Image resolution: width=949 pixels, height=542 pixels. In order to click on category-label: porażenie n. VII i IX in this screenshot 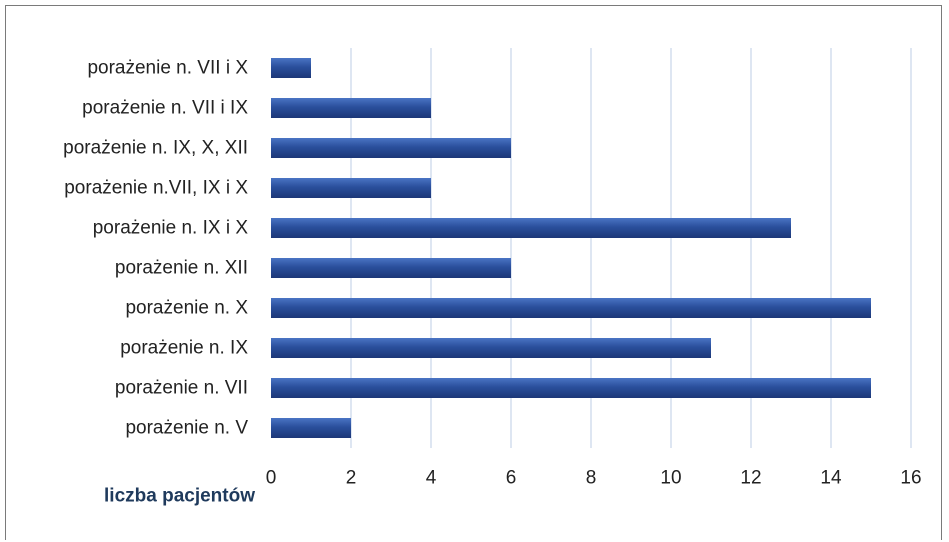, I will do `click(165, 108)`.